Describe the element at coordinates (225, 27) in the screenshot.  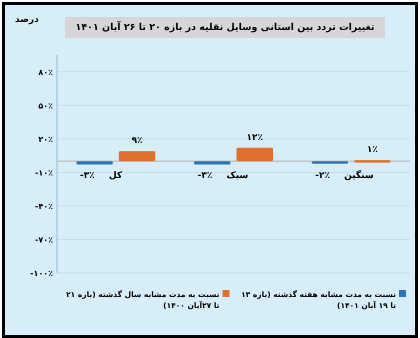
I see `title: تغییرات تردد بین استانی وسایل نقلیه در بازه ۲۰ تا ۲۶ آبان ۱۴۰۱` at that location.